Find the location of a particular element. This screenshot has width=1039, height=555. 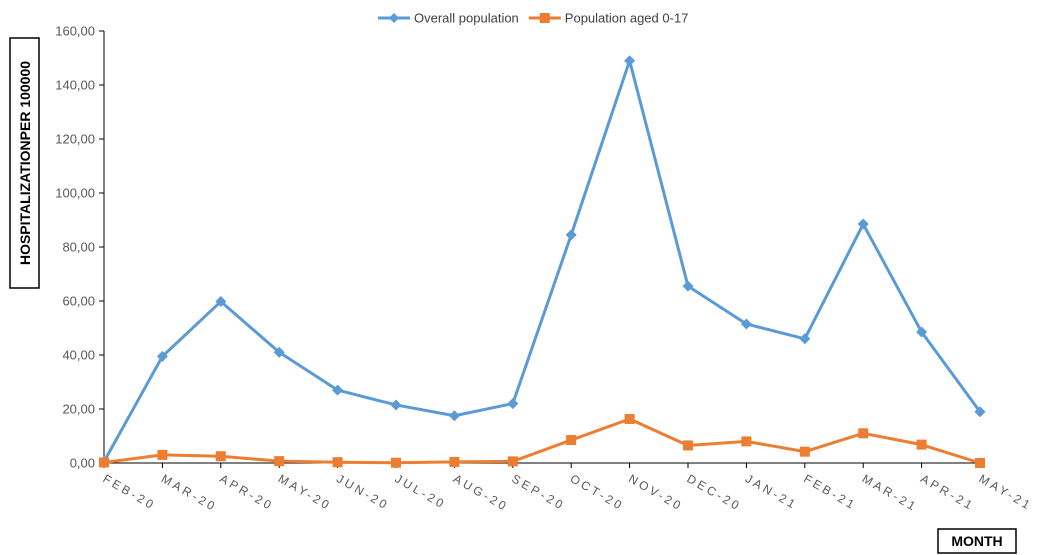

x-tick-label: MAR-20 is located at coordinates (189, 492).